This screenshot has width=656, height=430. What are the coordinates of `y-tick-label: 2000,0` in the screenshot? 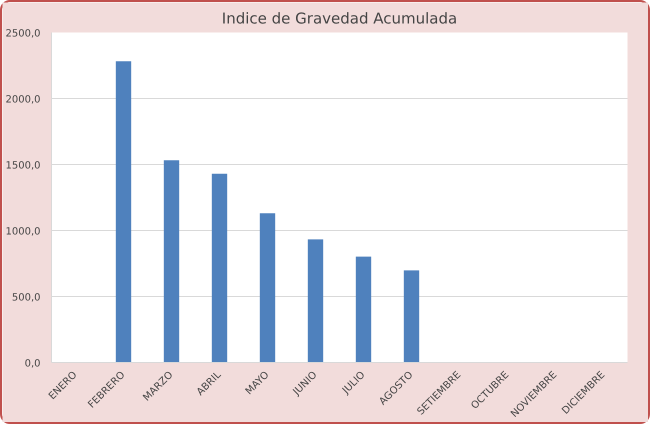 It's located at (23, 100).